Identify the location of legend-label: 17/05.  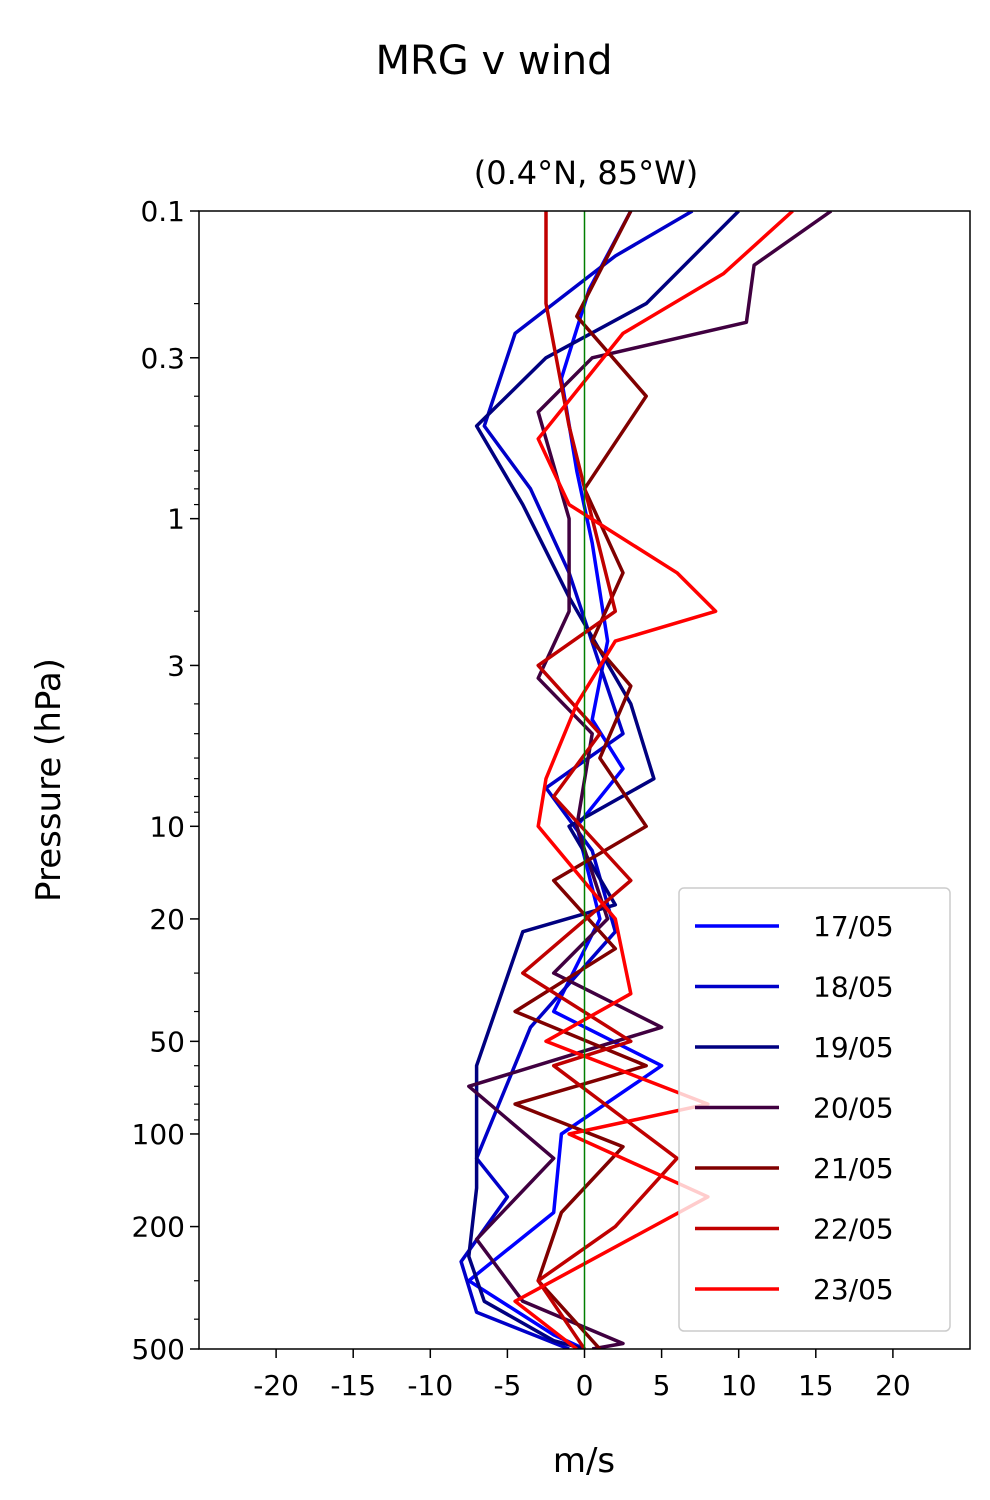
(853, 926).